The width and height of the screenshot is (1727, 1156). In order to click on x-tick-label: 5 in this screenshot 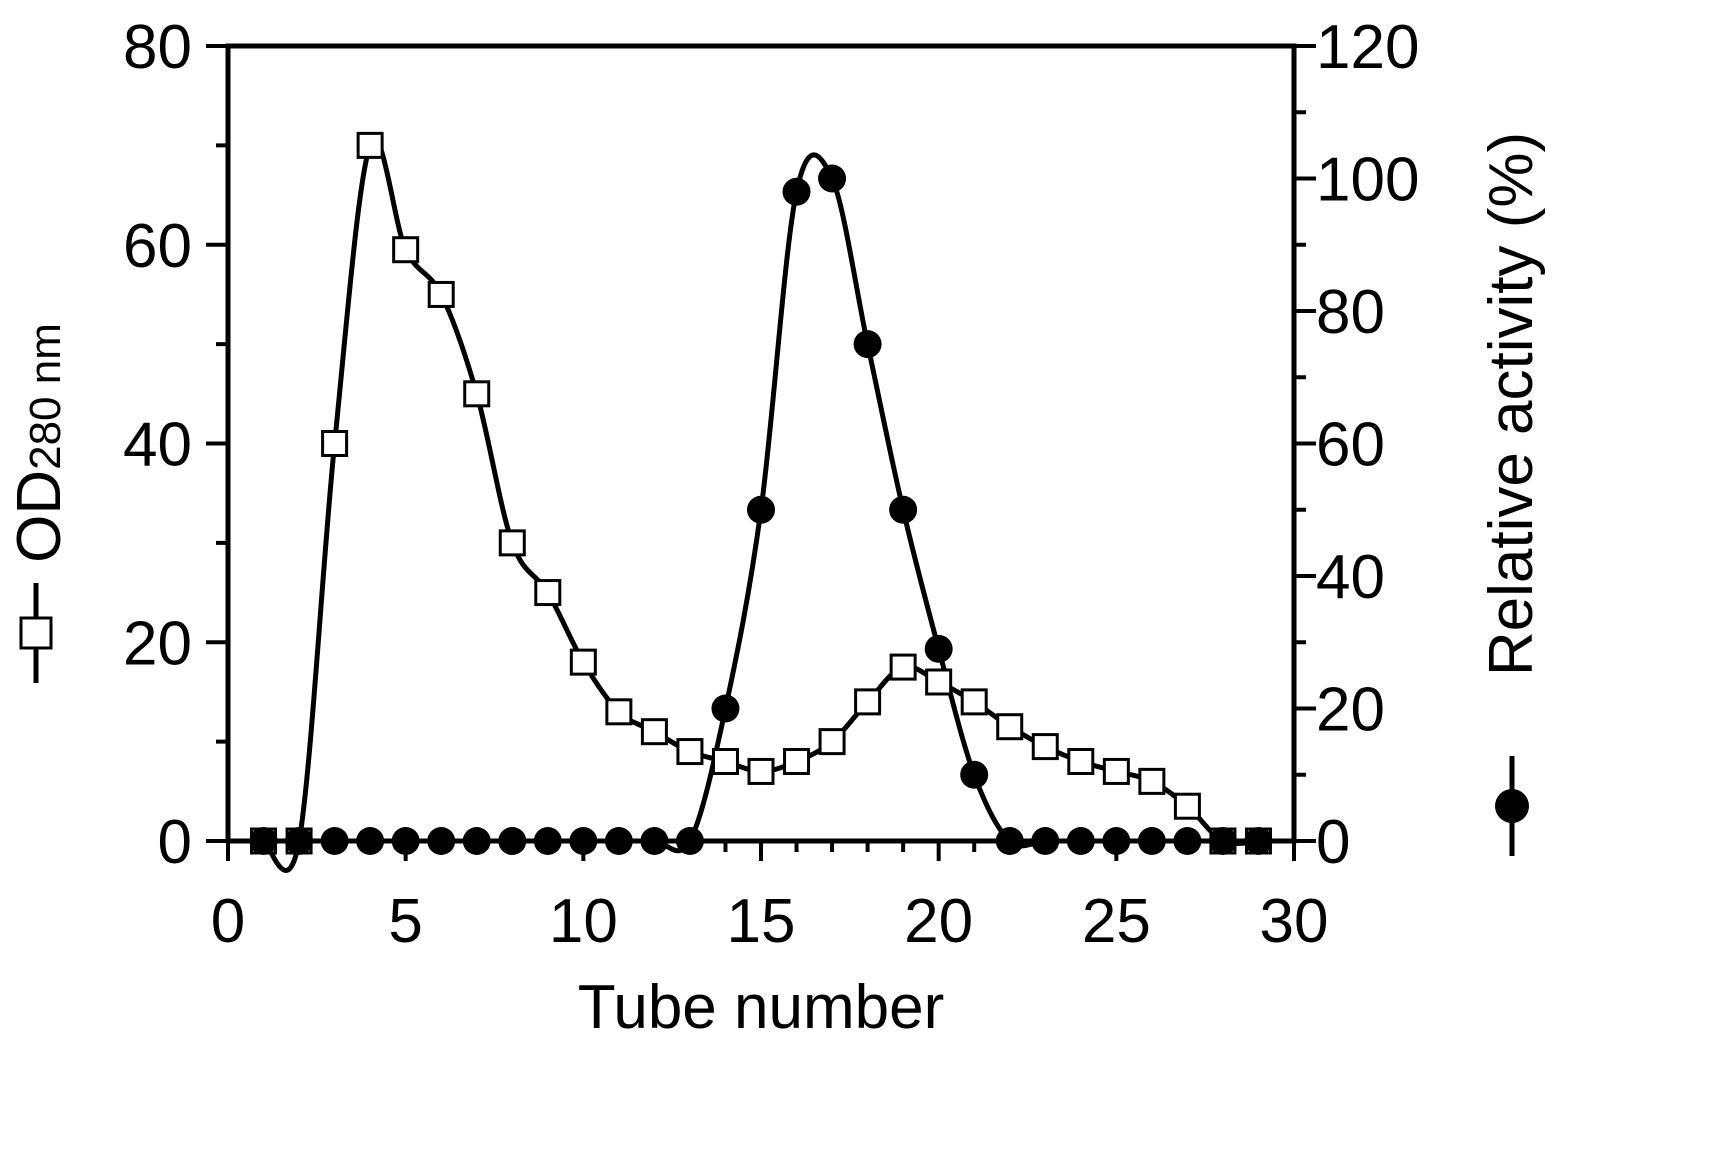, I will do `click(405, 921)`.